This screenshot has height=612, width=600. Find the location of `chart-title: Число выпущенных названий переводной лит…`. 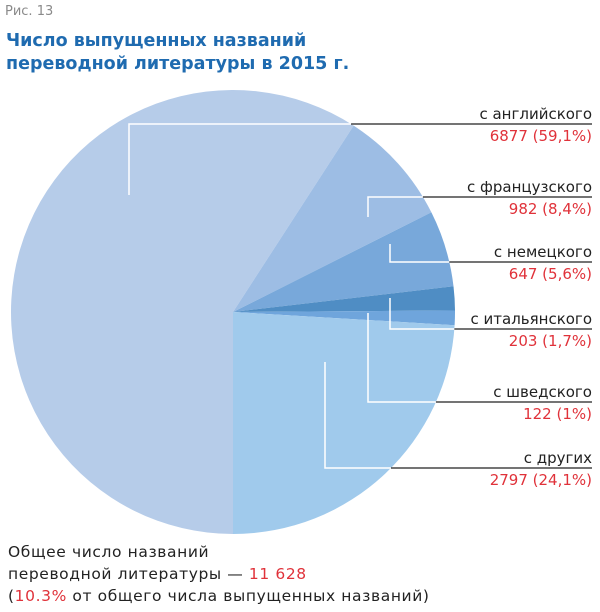

chart-title: Число выпущенных названий переводной лит… is located at coordinates (201, 53).